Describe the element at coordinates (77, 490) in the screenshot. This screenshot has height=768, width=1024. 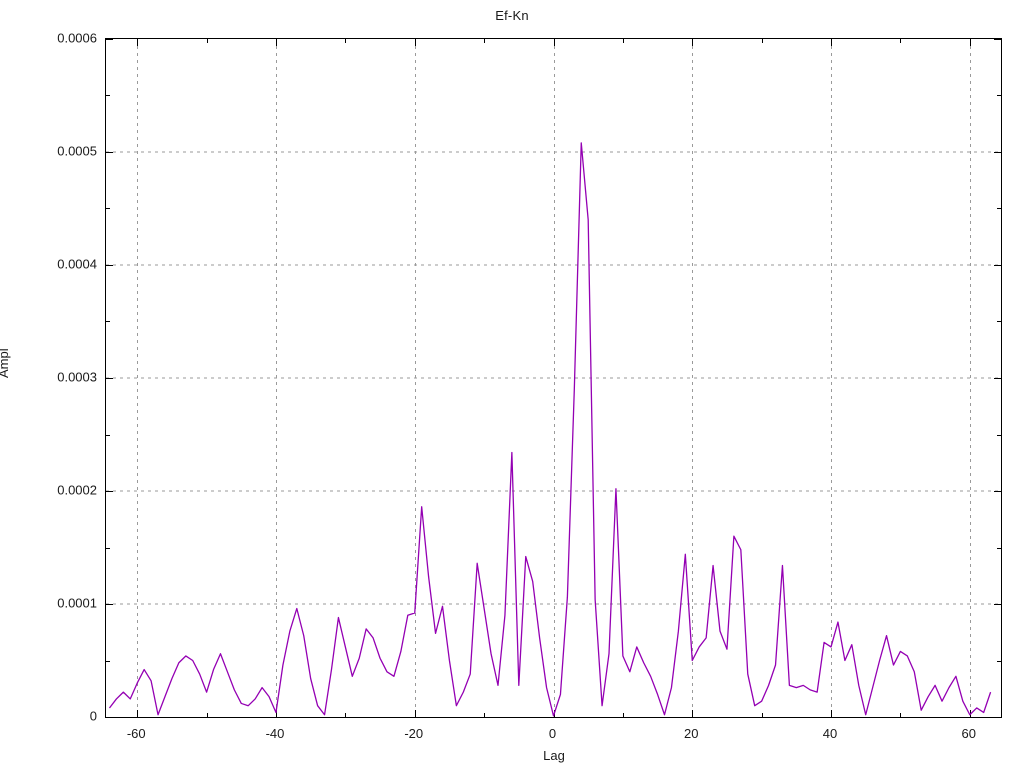
I see `y-tick-label: 0.0002` at that location.